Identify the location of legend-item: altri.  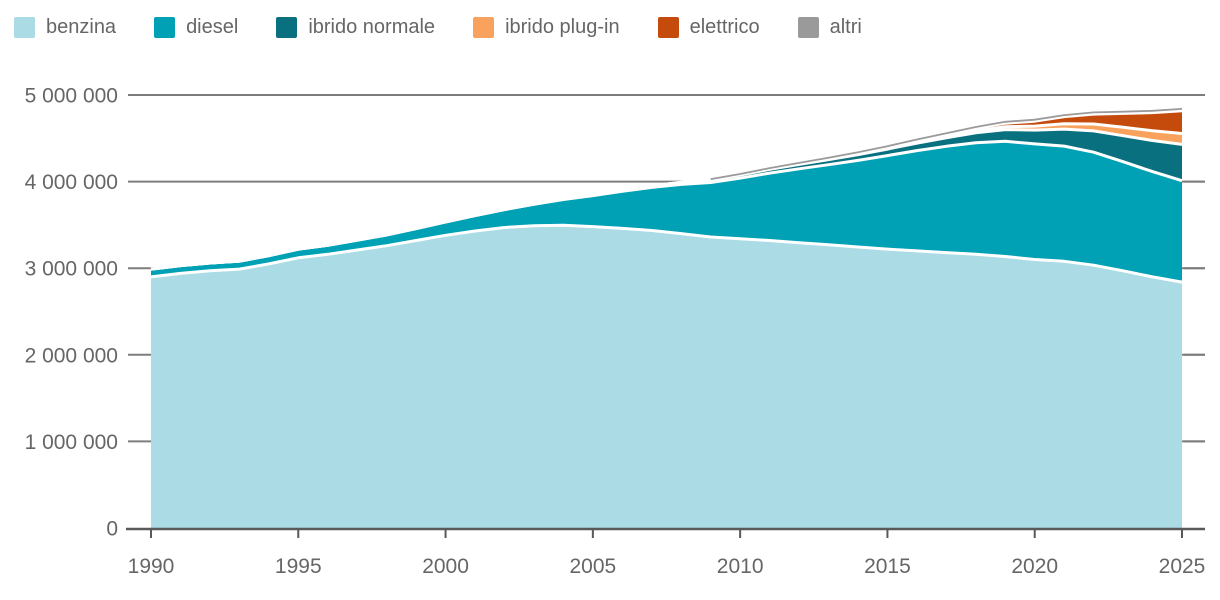
(829, 27).